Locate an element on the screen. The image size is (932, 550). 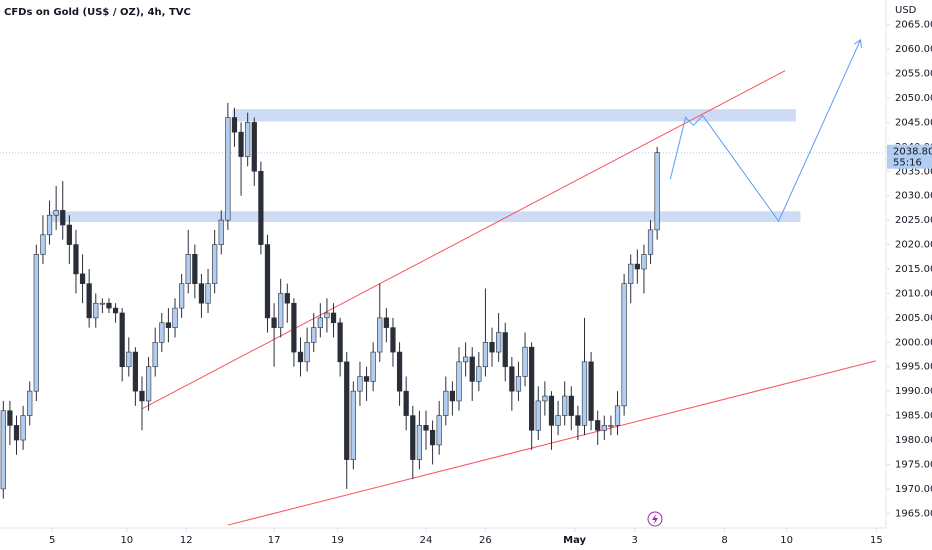
x-tick-label: 24 is located at coordinates (426, 540).